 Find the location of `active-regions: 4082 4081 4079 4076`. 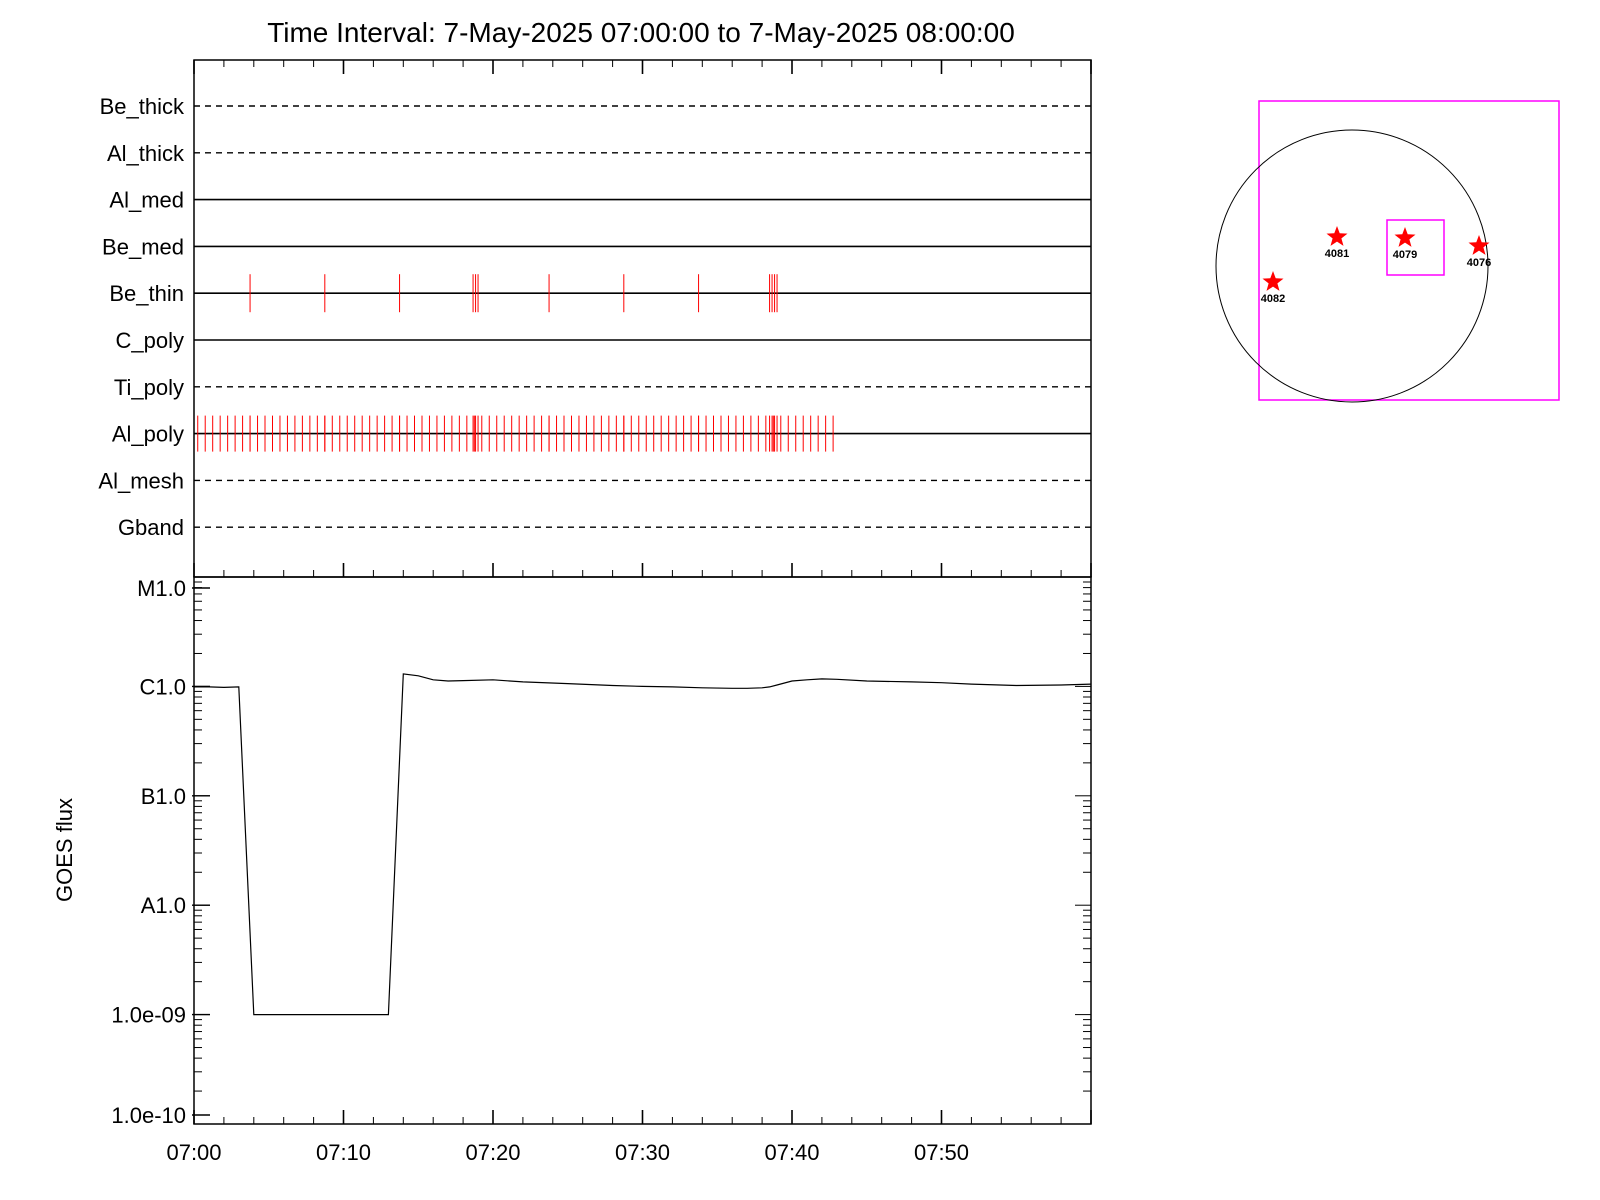

active-regions: 4082 4081 4079 4076 is located at coordinates (1376, 265).